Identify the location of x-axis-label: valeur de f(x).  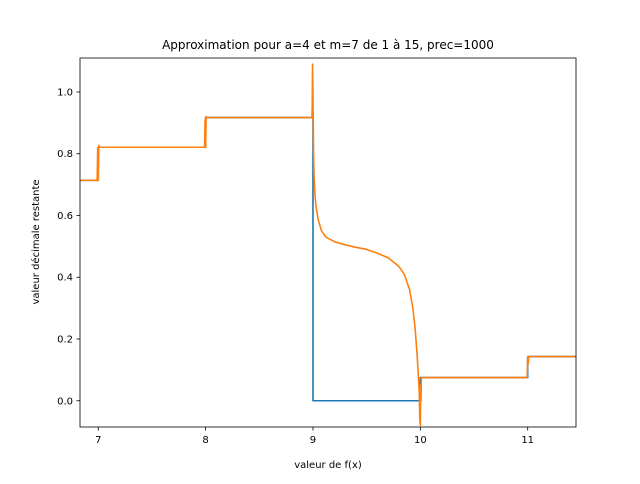
(328, 465).